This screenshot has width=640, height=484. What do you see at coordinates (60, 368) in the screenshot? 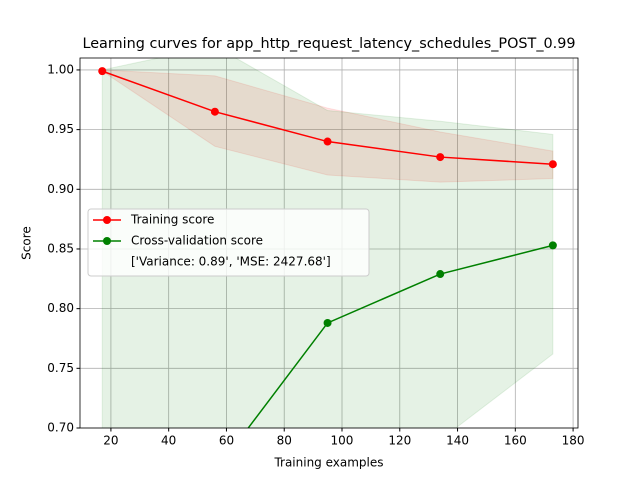
I see `y-tick-label: 0.75` at bounding box center [60, 368].